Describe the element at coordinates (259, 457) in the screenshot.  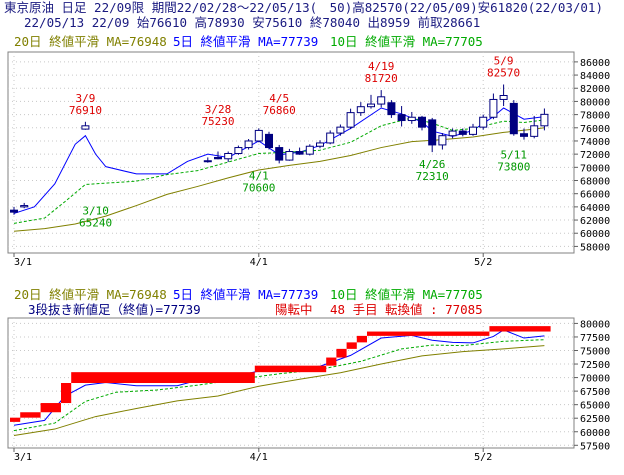
I see `p2-xtick-label: 4/1` at that location.